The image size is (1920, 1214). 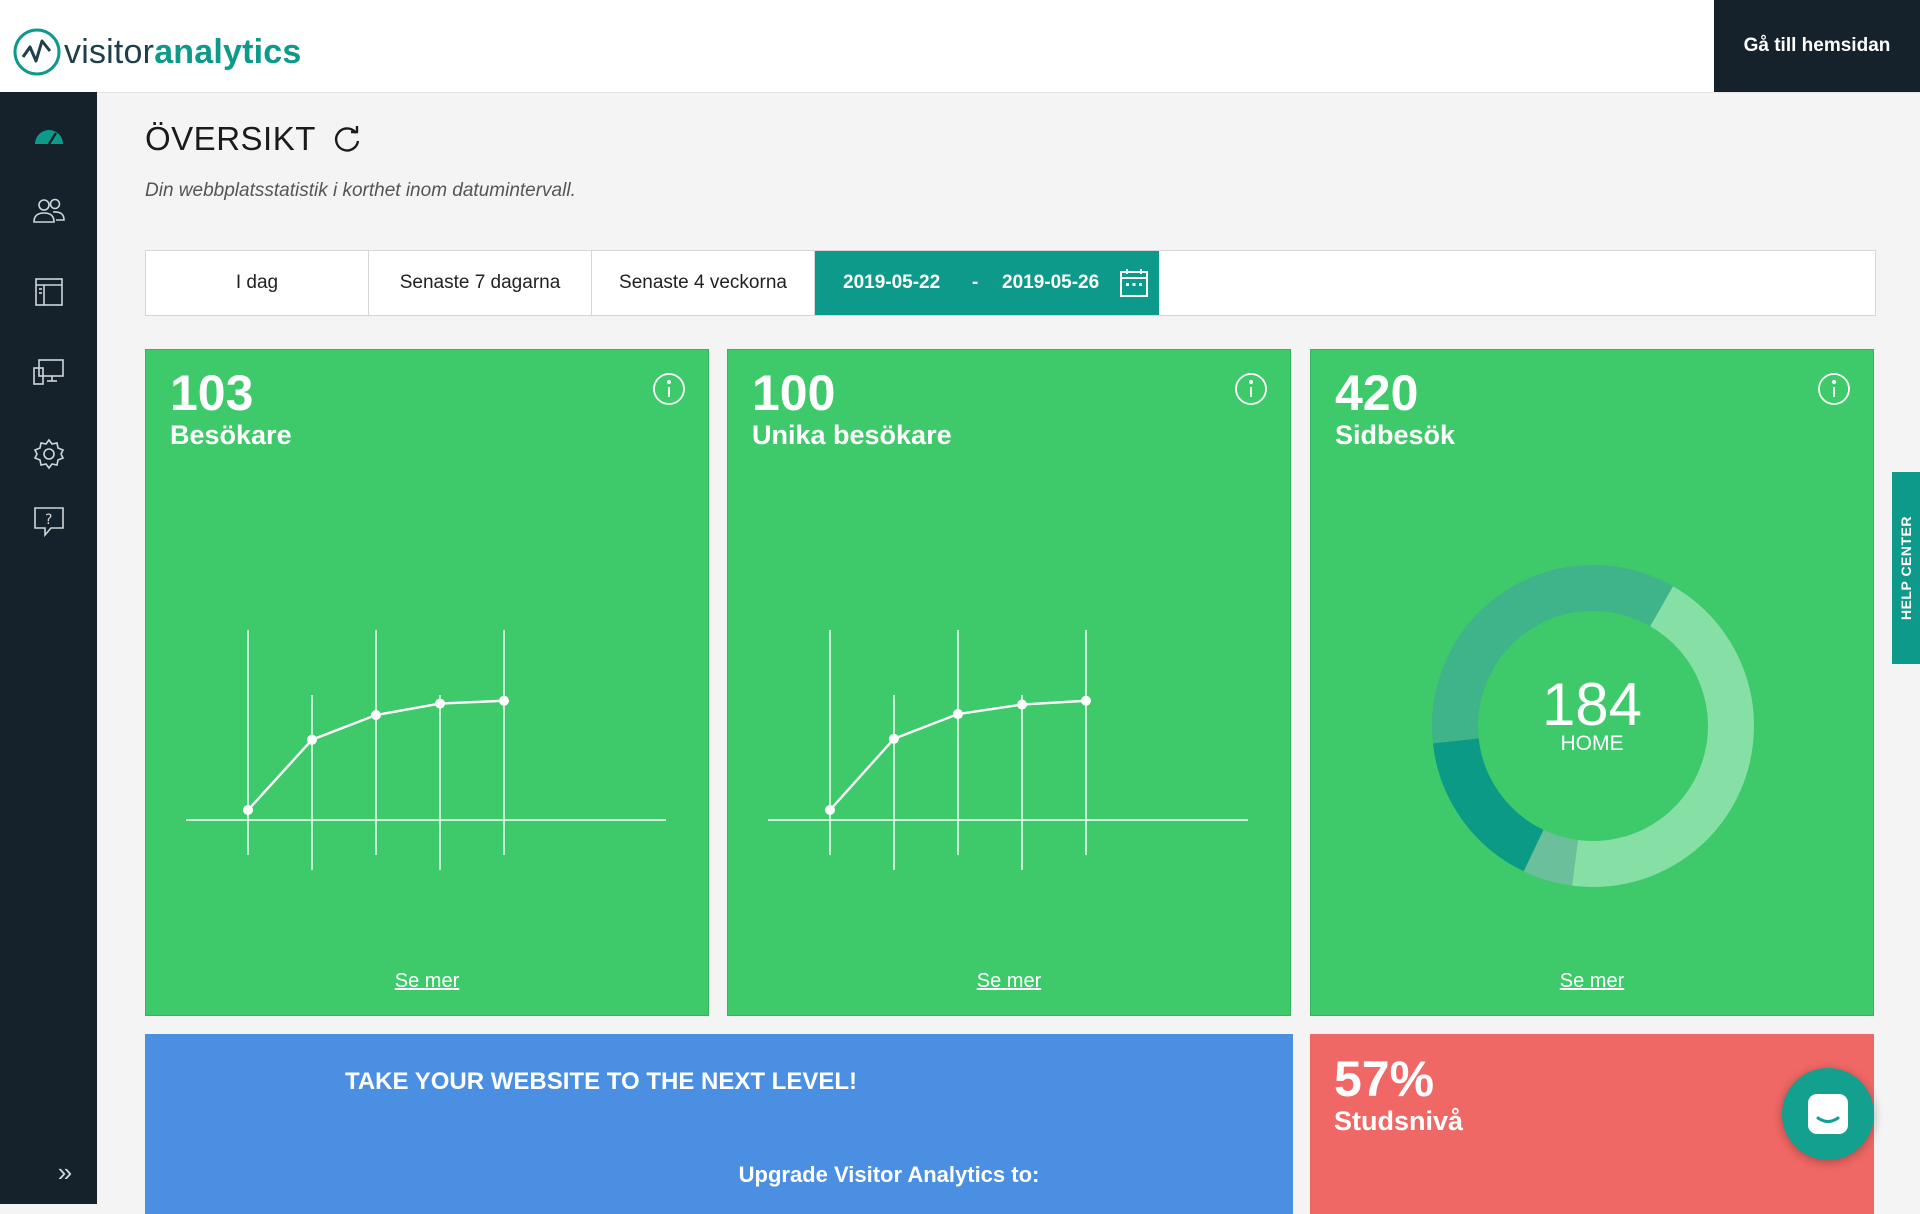 I want to click on sidebar-item-visitors, so click(x=48, y=212).